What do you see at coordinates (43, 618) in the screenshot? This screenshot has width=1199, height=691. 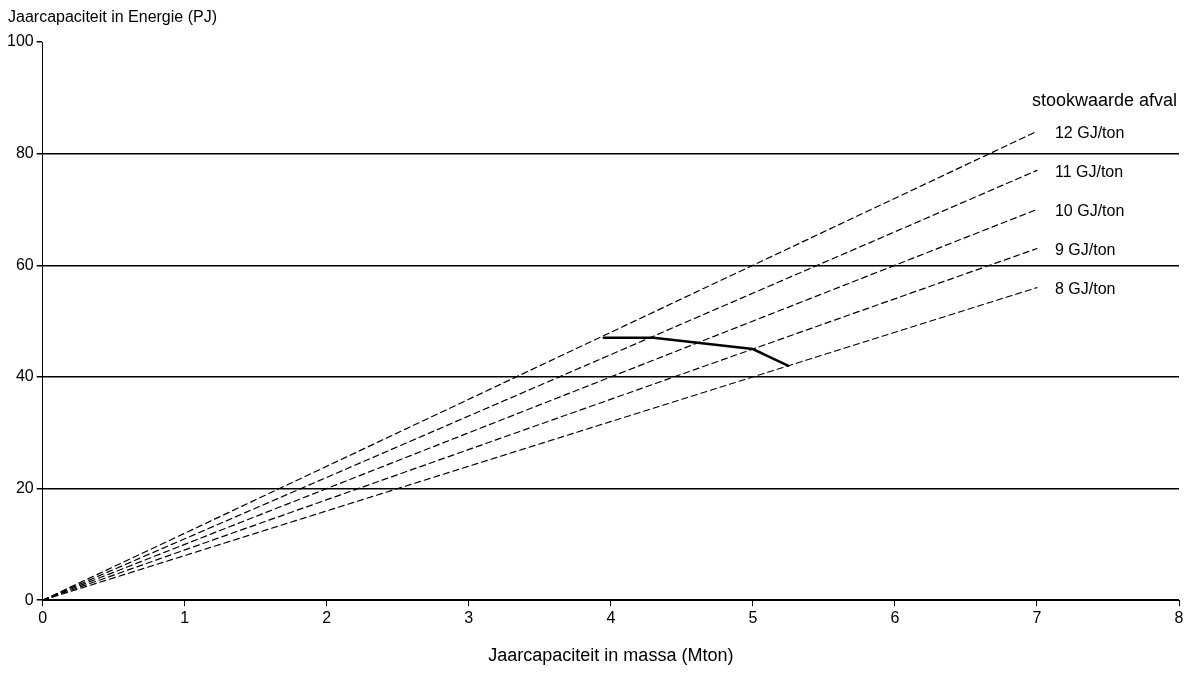 I see `x-tick-label: 0` at bounding box center [43, 618].